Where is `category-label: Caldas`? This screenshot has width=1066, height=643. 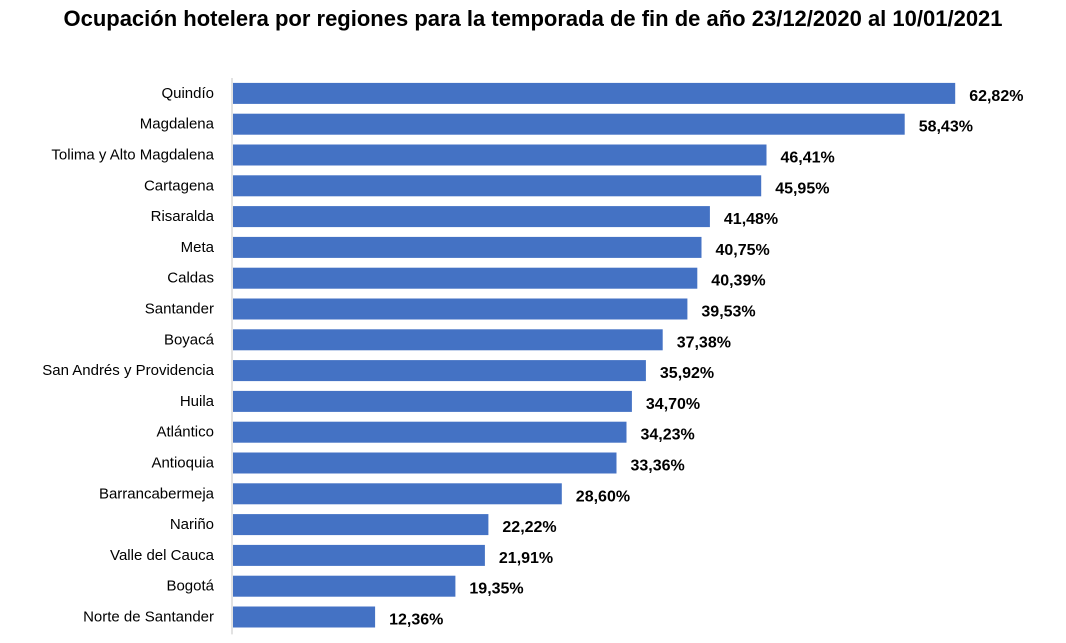
category-label: Caldas is located at coordinates (190, 278).